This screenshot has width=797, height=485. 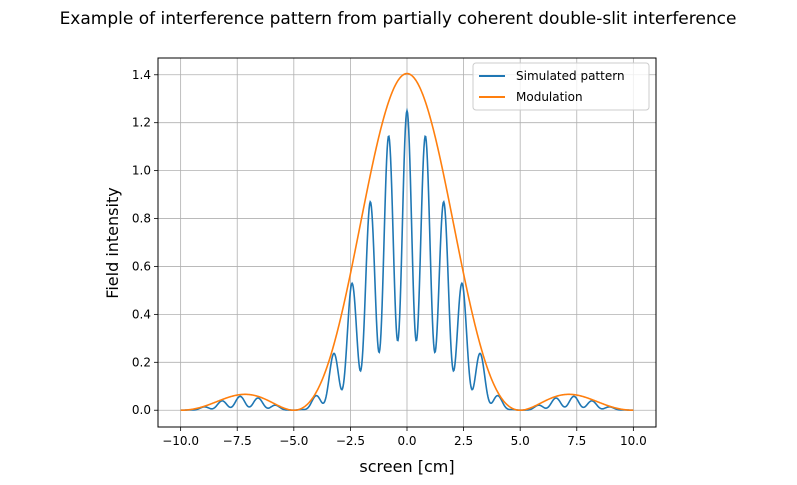 I want to click on x-tick-label: 10.0, so click(x=633, y=441).